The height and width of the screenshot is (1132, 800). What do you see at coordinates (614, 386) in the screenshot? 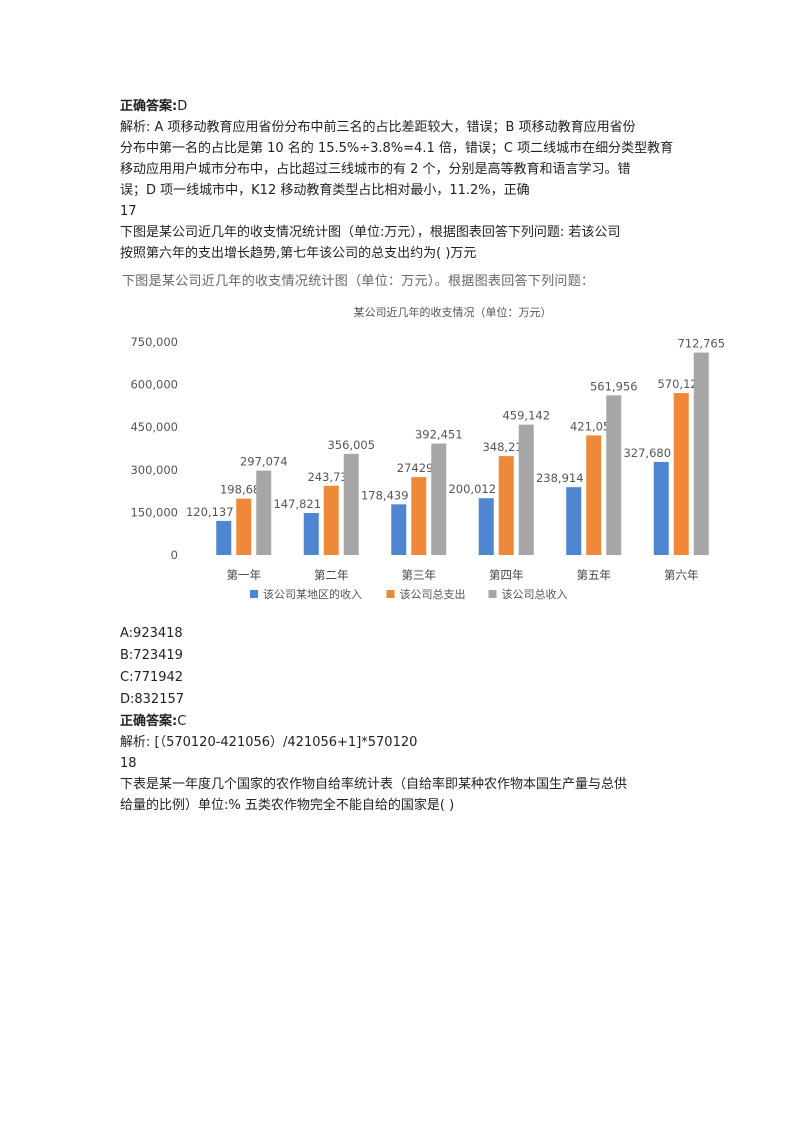
I see `data-label: 561,956` at bounding box center [614, 386].